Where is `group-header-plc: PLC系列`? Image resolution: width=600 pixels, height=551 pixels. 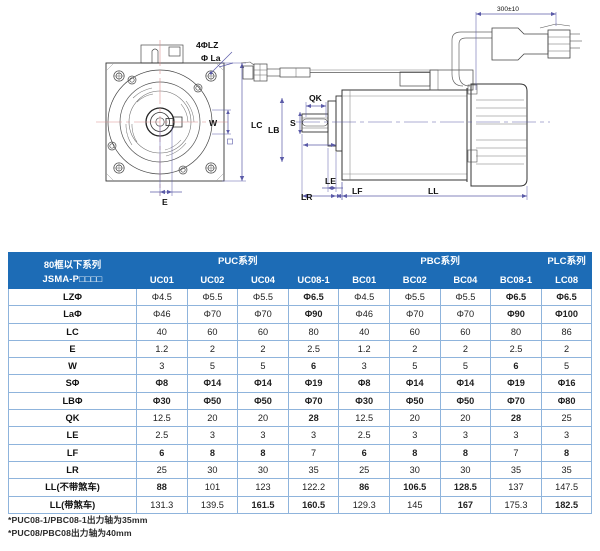
group-header-plc: PLC系列 is located at coordinates (566, 261).